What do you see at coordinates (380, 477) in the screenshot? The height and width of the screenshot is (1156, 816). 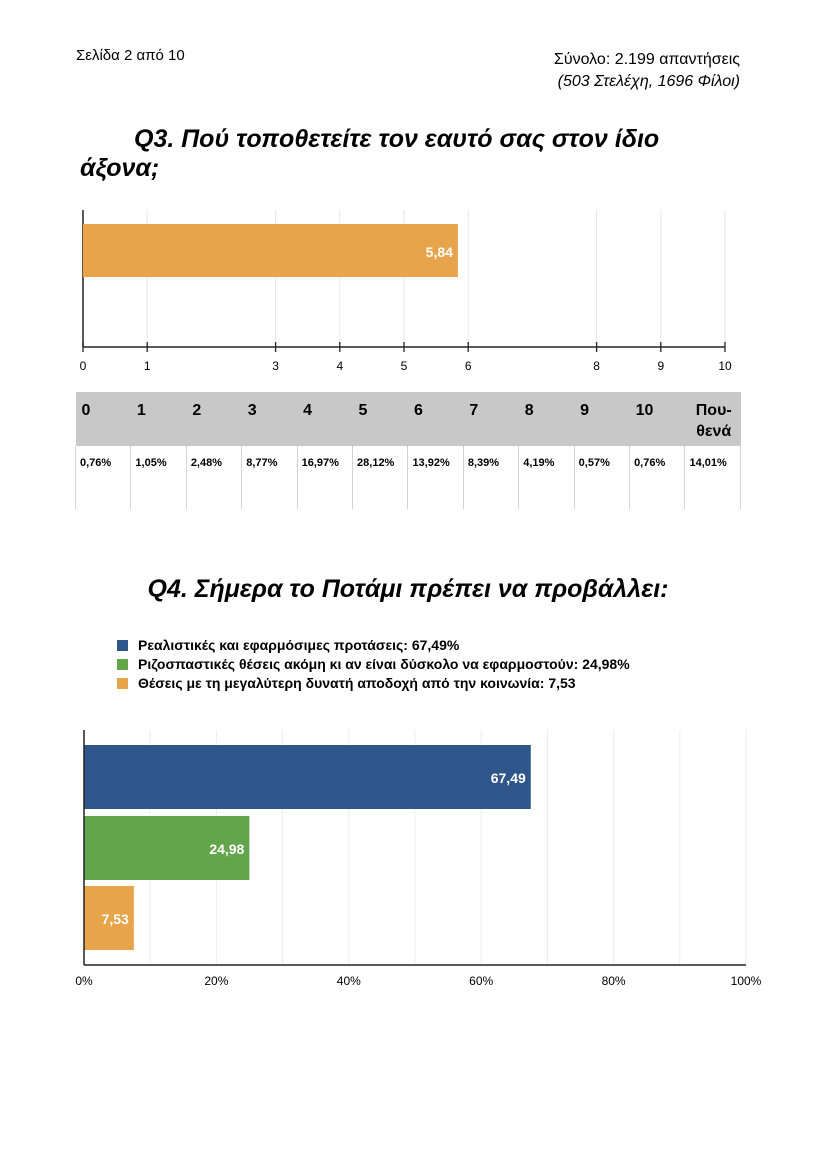 I see `table-value-cell: 28,12%` at bounding box center [380, 477].